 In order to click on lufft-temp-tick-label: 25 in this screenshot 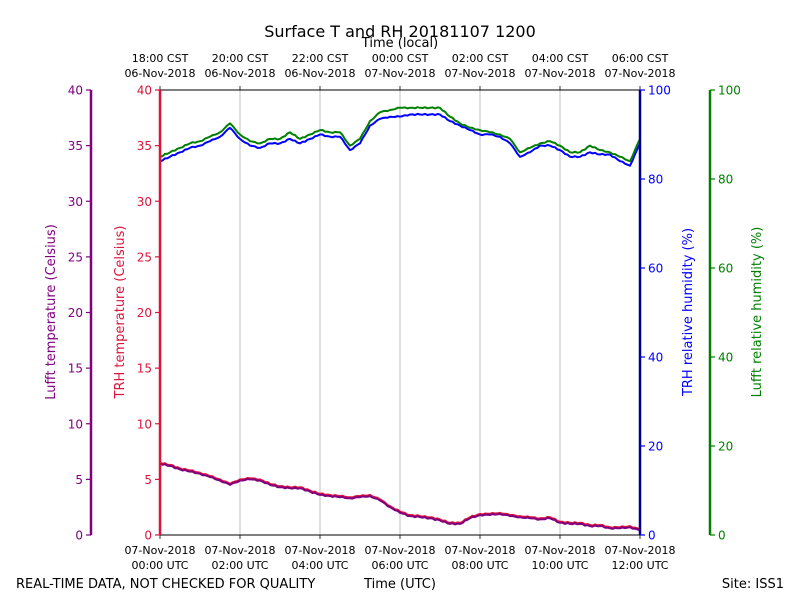, I will do `click(75, 257)`.